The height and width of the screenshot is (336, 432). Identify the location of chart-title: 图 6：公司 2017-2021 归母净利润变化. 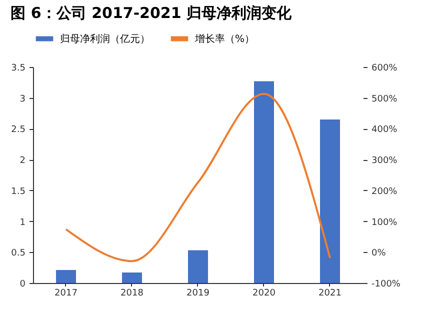
(151, 13).